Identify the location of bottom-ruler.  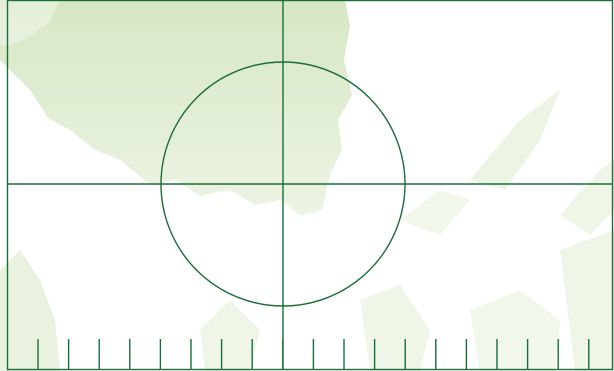
(313, 354).